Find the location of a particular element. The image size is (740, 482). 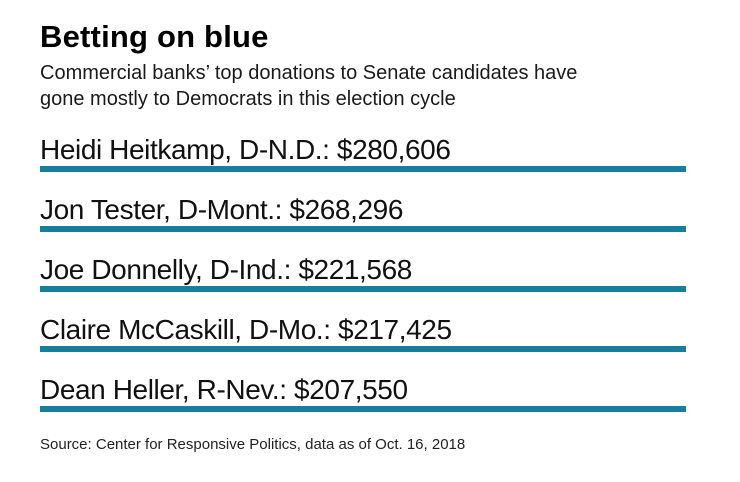

donation-row-label: Joe Donnelly, D-Ind.: $221,568 is located at coordinates (226, 269).